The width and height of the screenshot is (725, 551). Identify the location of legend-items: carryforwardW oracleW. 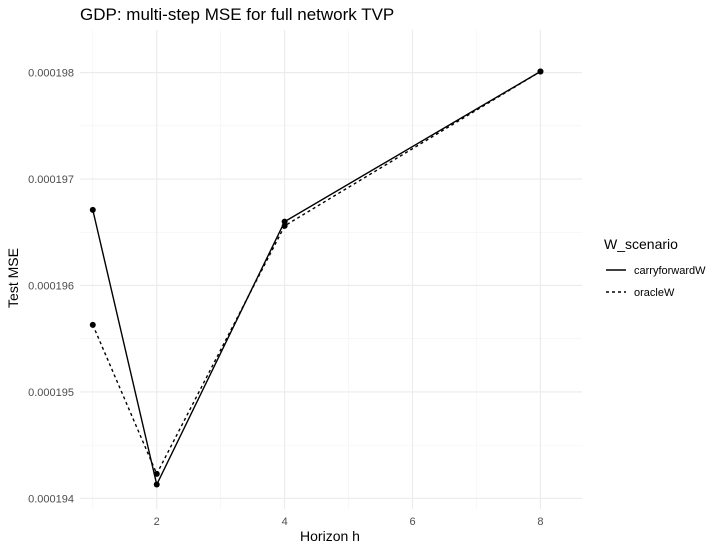
(656, 282).